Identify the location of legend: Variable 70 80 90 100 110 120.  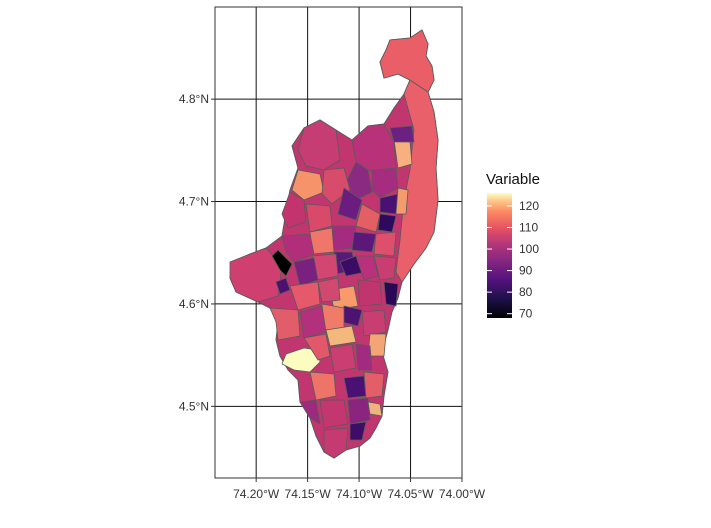
(513, 246).